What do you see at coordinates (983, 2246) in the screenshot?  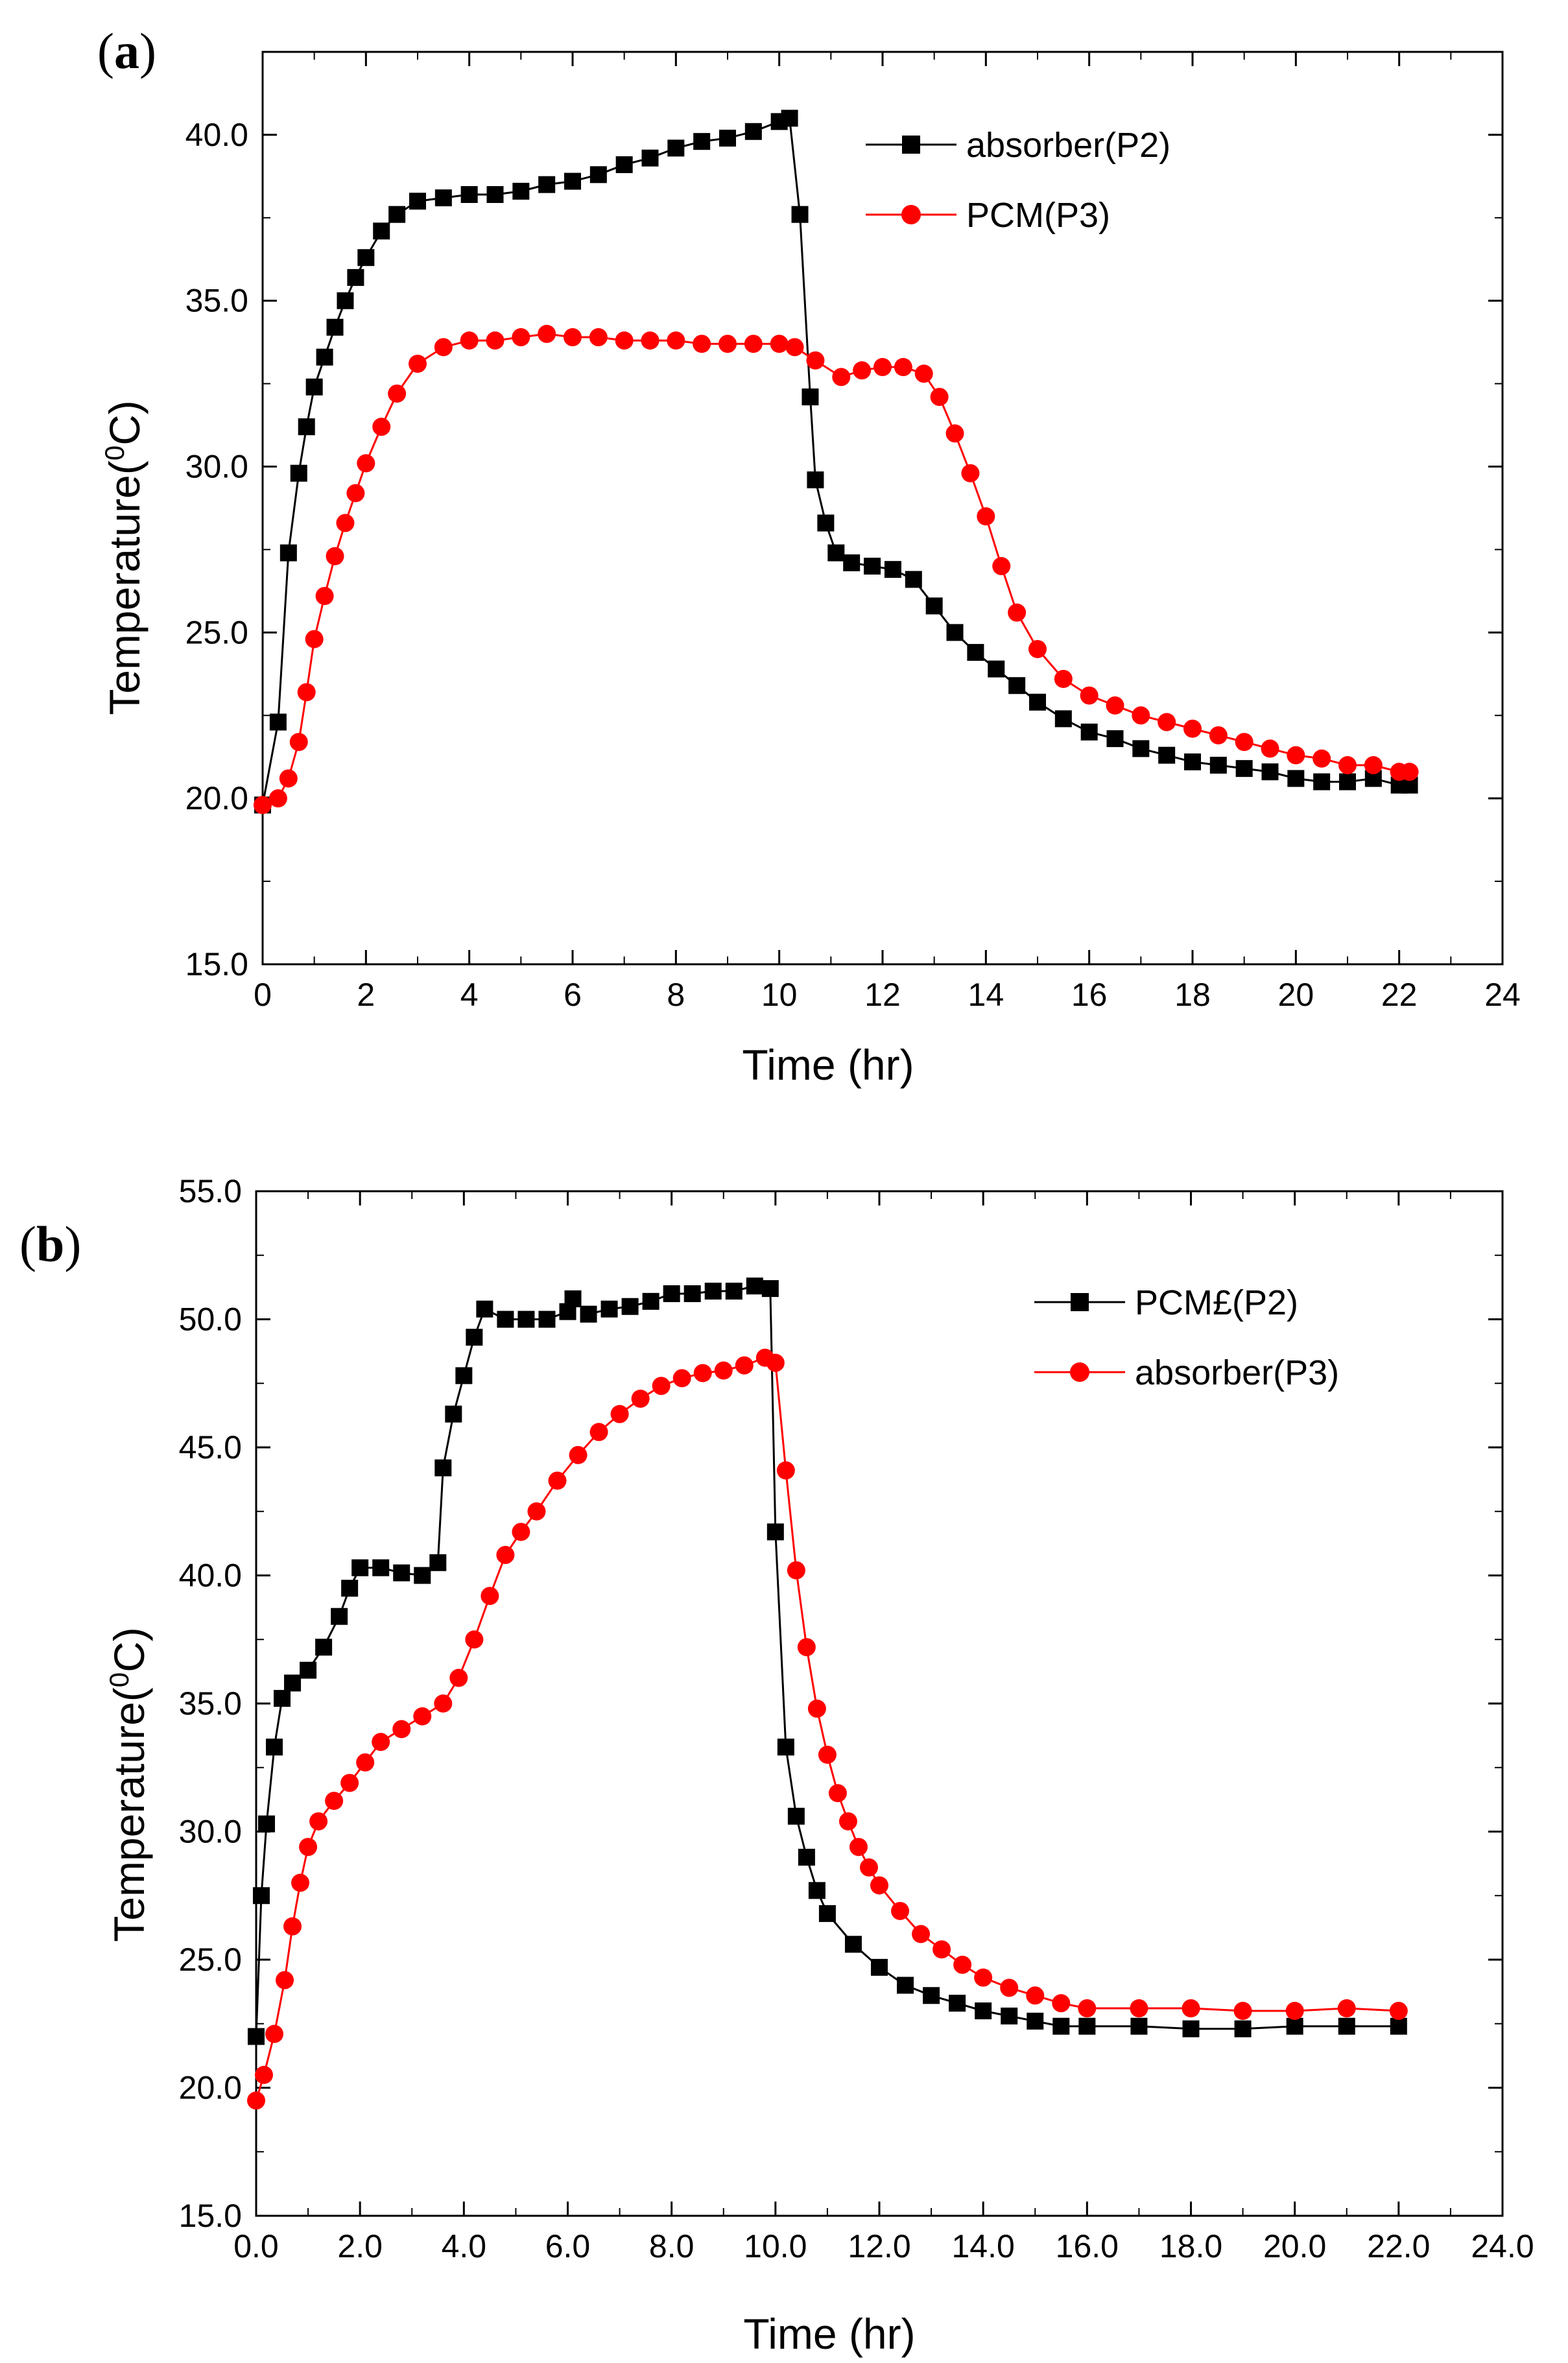 I see `panel-b-x-tick-label: 14.0` at bounding box center [983, 2246].